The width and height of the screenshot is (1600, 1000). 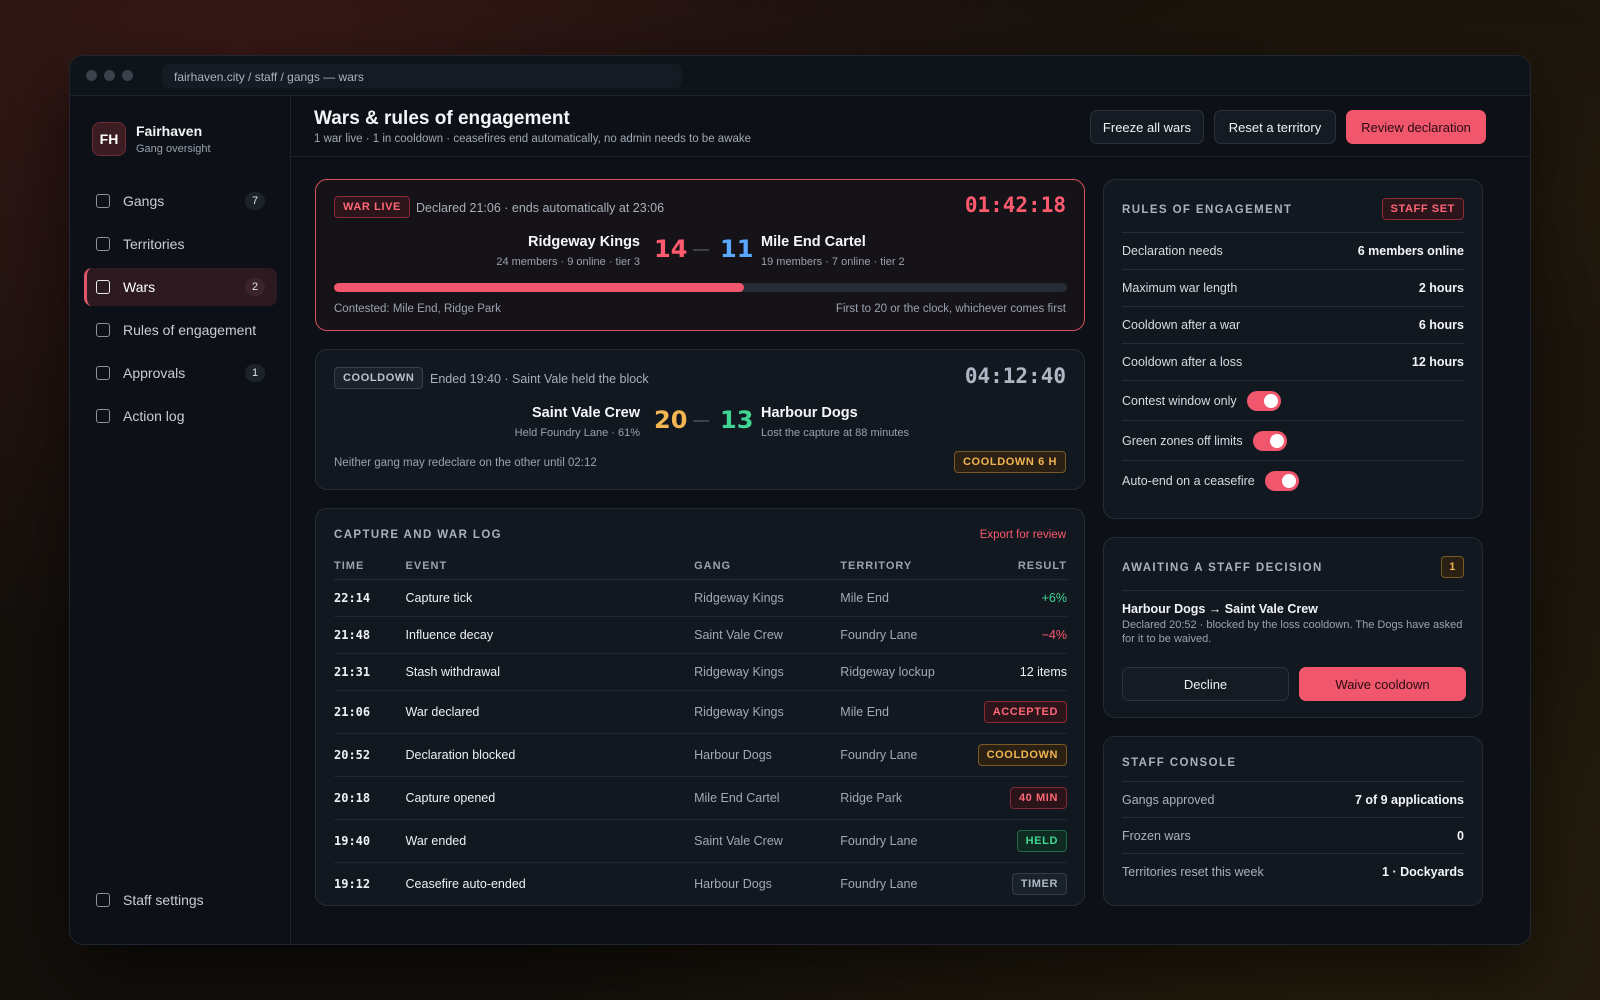 I want to click on log-time: 19:12, so click(x=352, y=883).